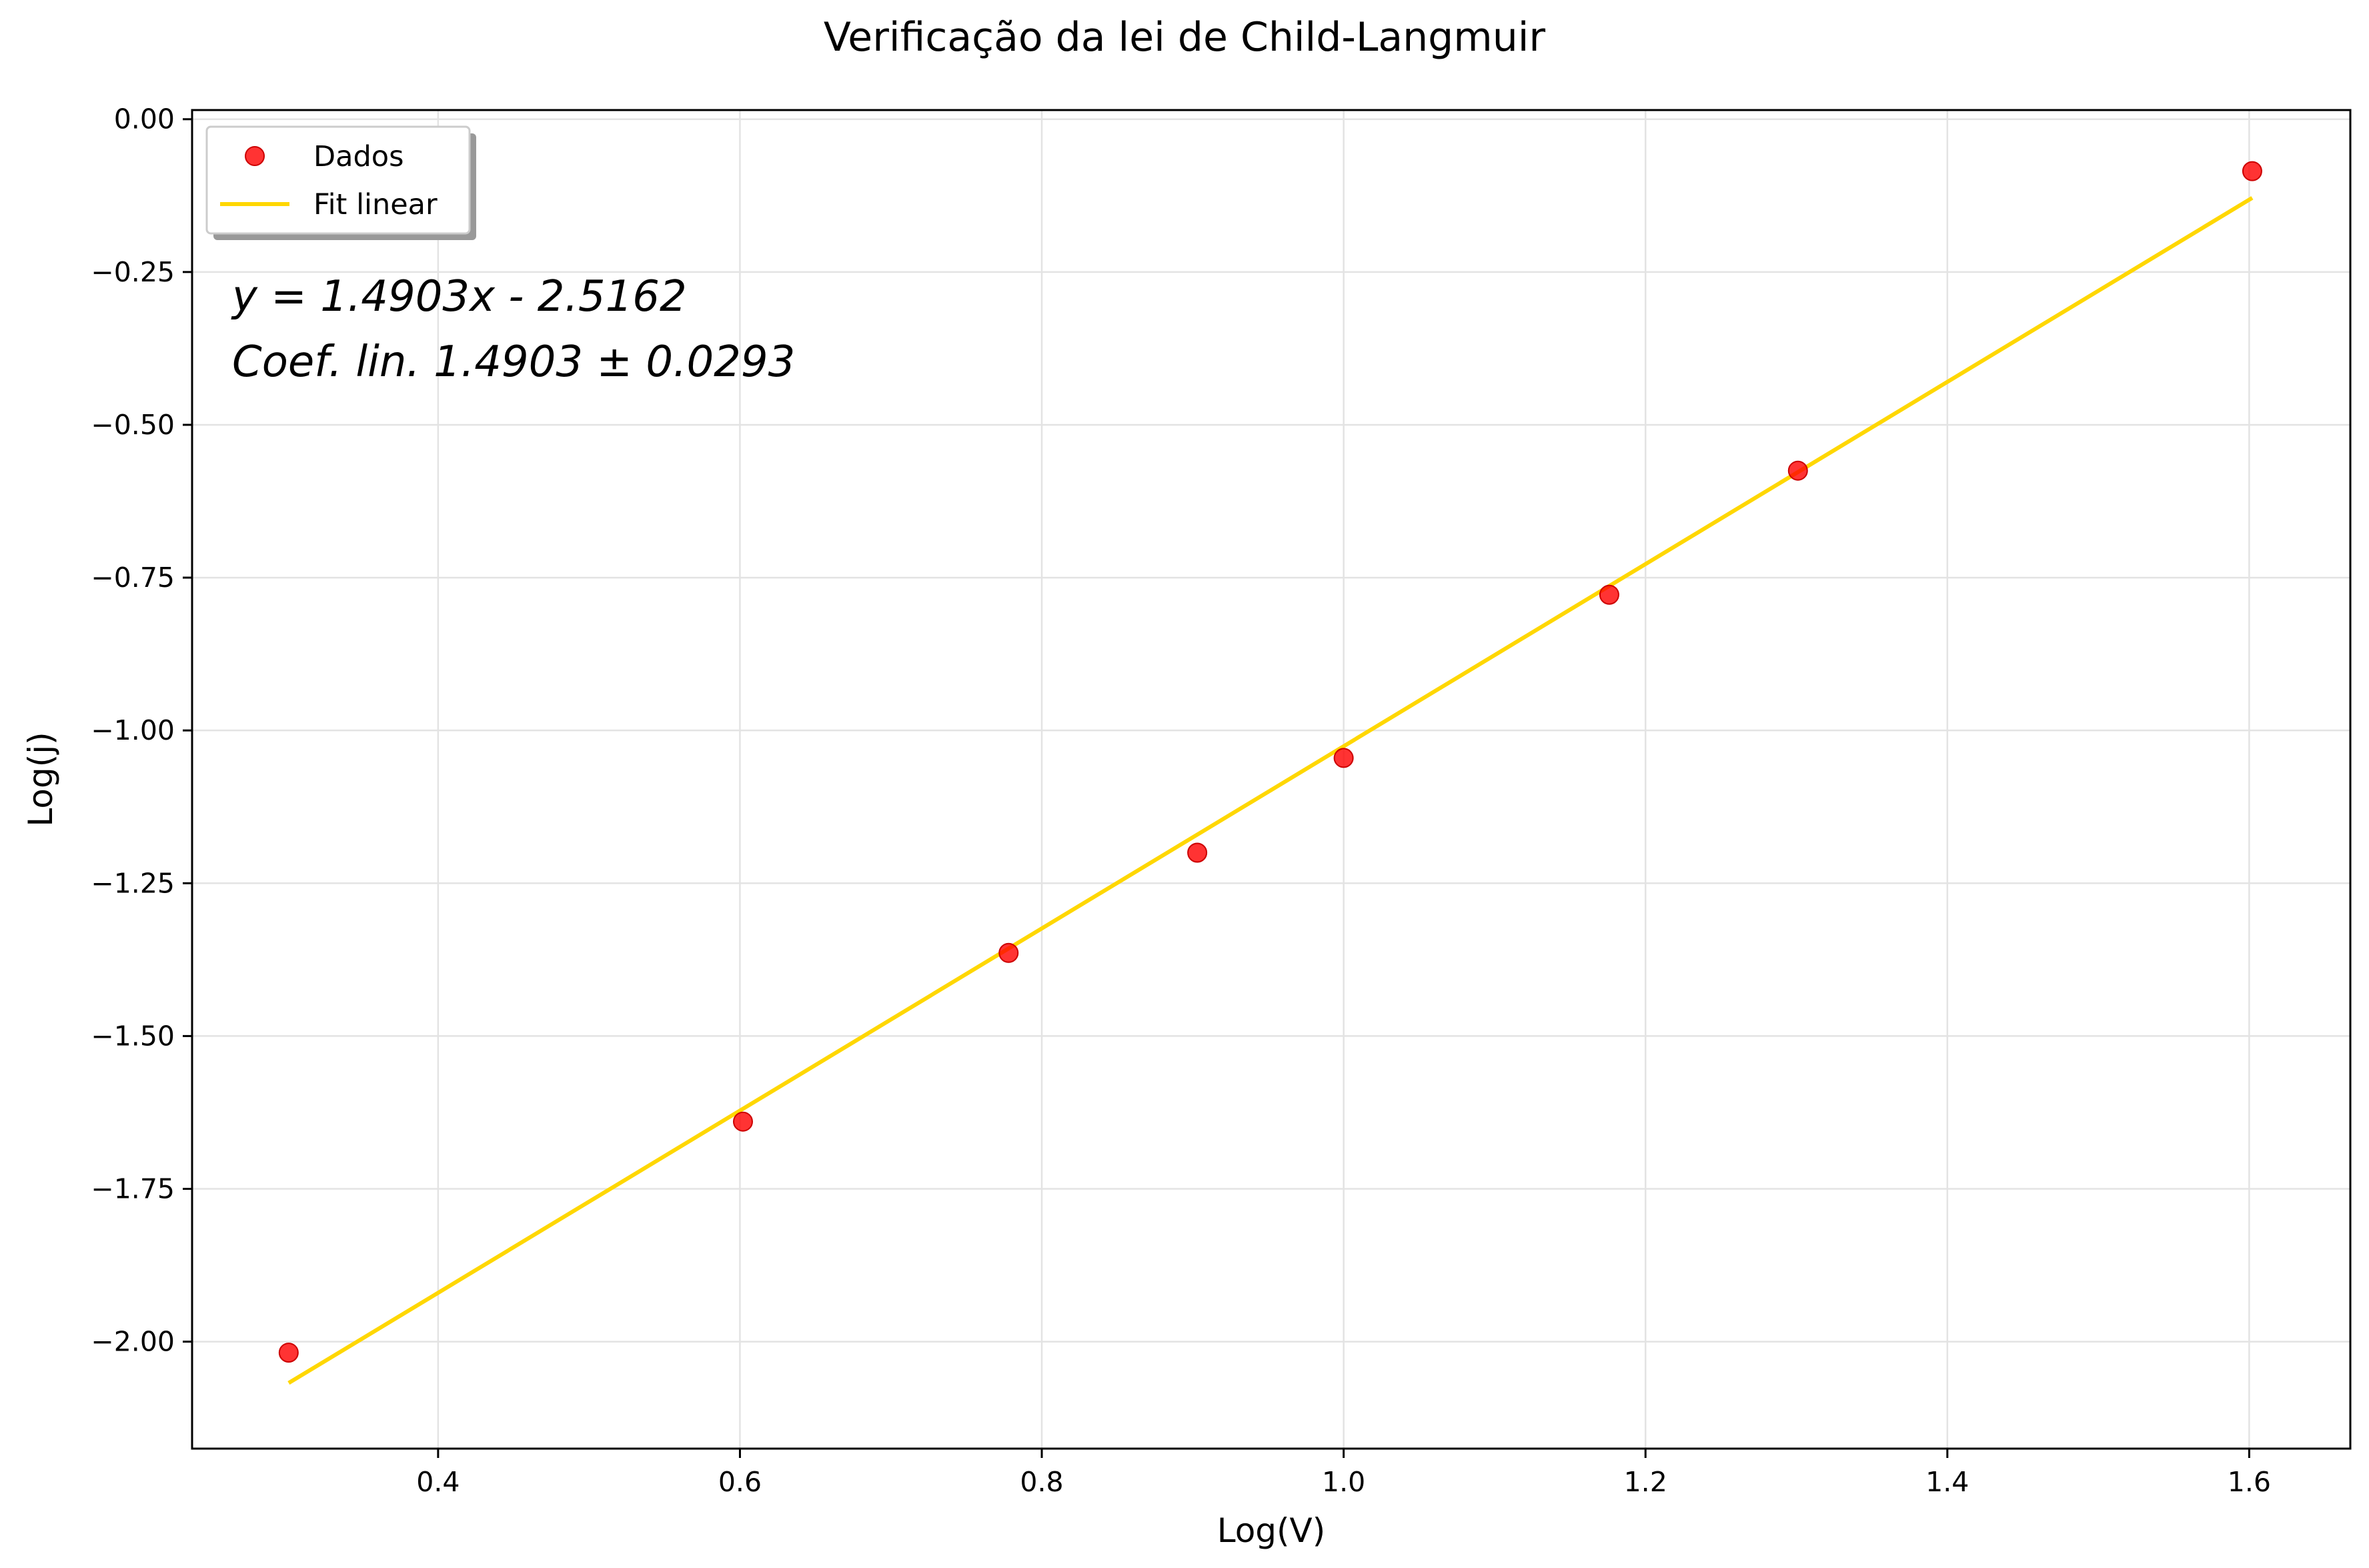 This screenshot has height=1568, width=2369. Describe the element at coordinates (133, 1189) in the screenshot. I see `y-tick-label: −1.75` at that location.